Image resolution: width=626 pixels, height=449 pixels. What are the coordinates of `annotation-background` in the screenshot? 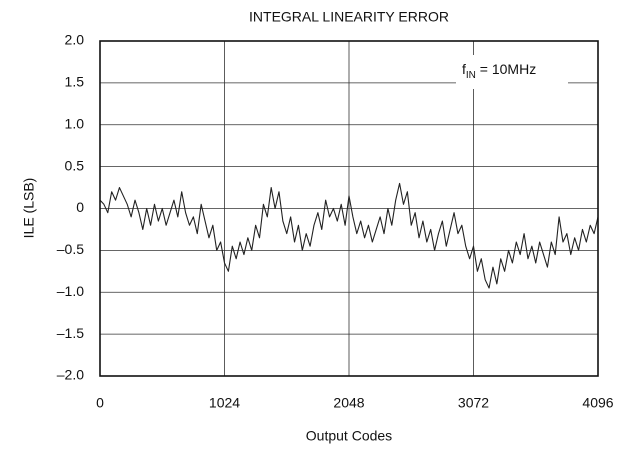 It's located at (512, 72).